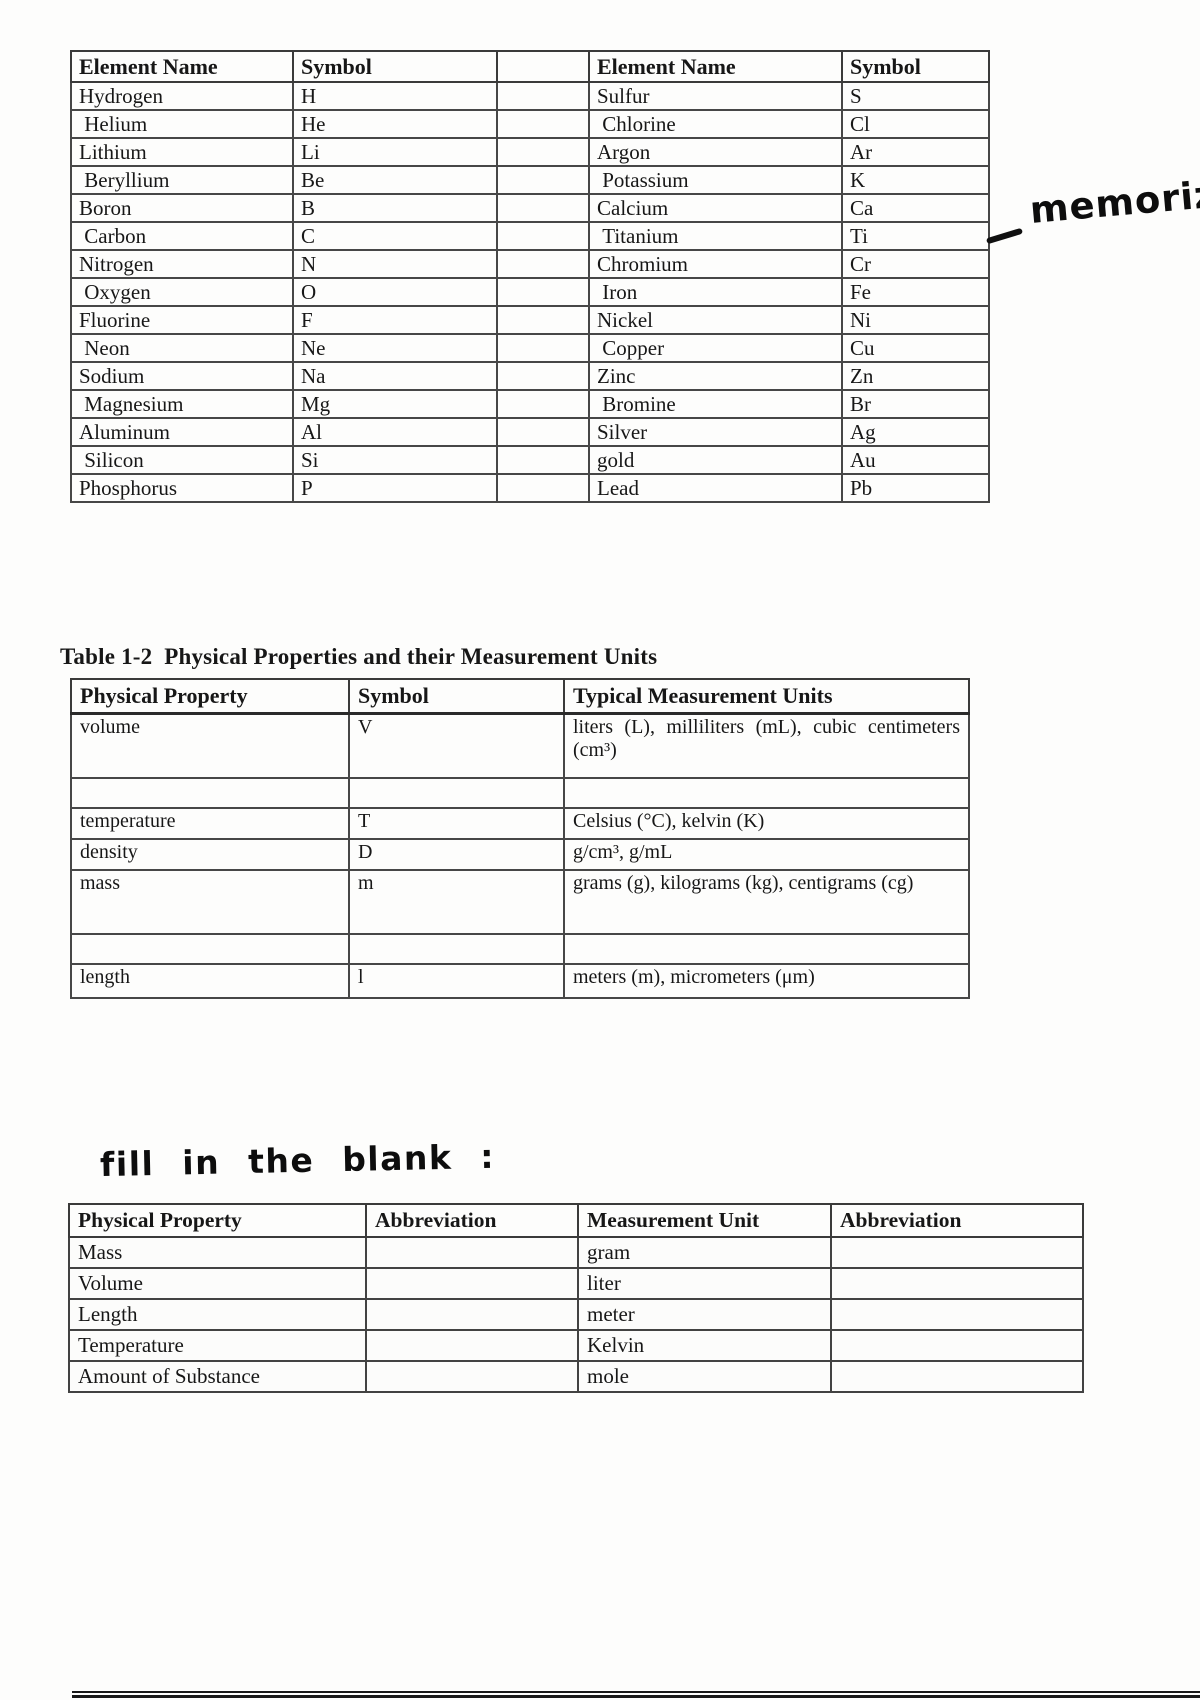 The width and height of the screenshot is (1200, 1700). I want to click on fill-table-row: Temperature Kelvin, so click(576, 1345).